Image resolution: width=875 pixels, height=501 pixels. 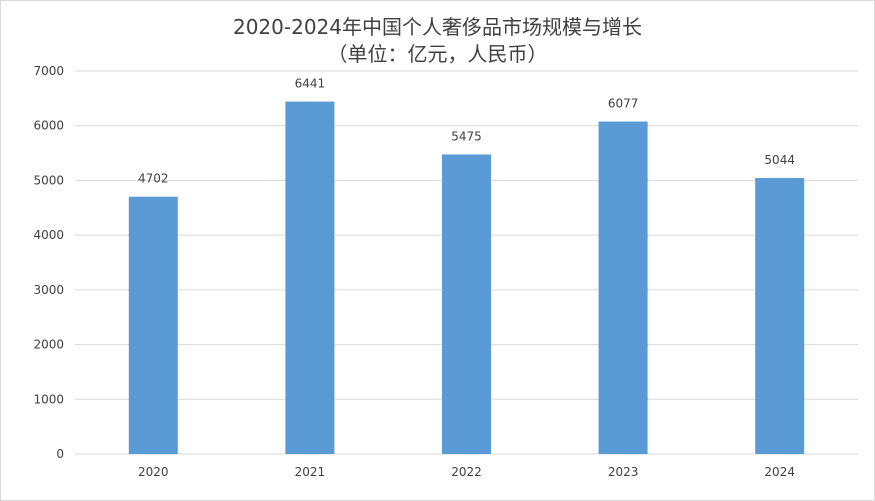 What do you see at coordinates (48, 262) in the screenshot?
I see `y-axis-ticks: 0 1000 2000 3000 4000 5000 6000 7000` at bounding box center [48, 262].